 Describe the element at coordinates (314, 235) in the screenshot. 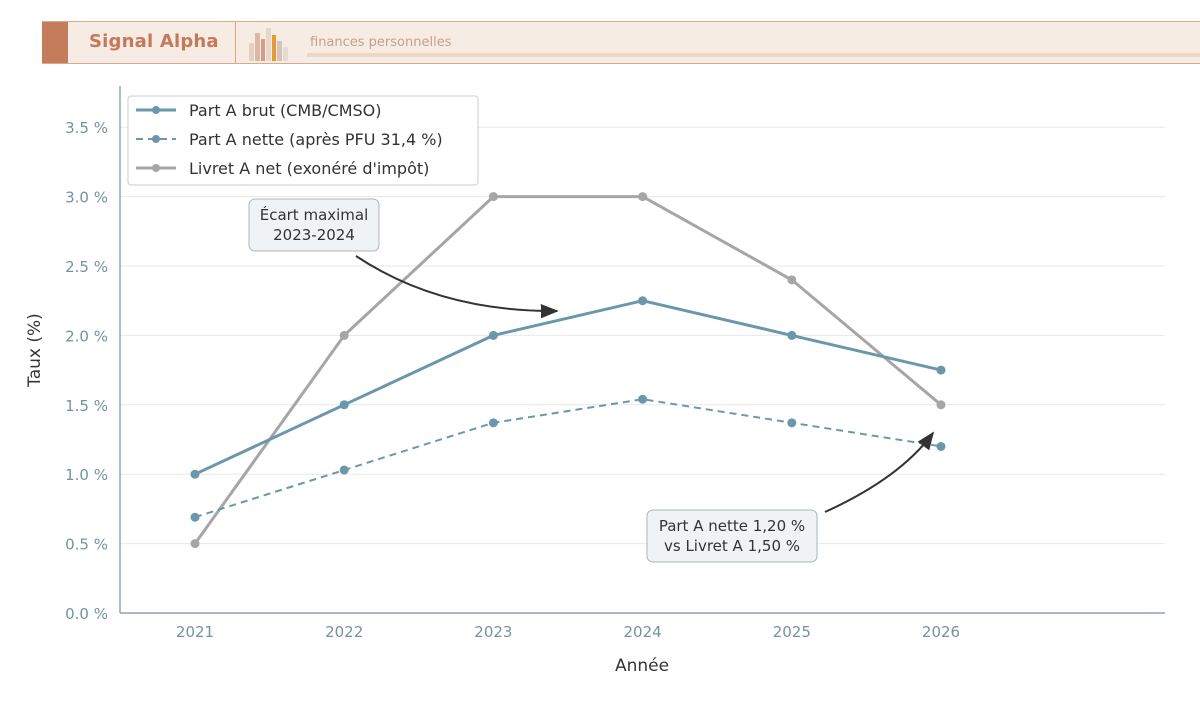

I see `annotation-text-max-gap-line2: 2023-2024` at that location.